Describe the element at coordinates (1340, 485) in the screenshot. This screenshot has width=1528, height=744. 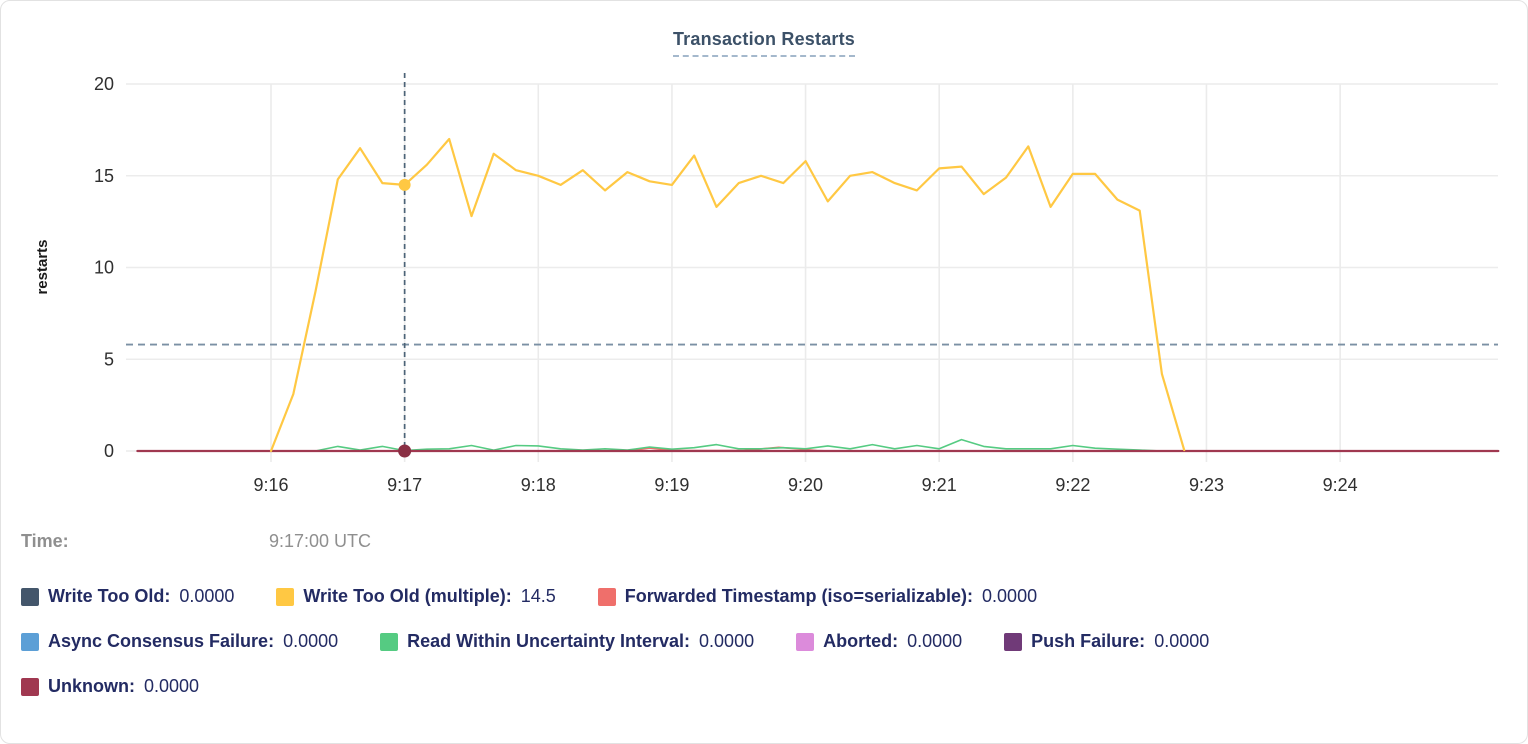
I see `x-tick-label: 9:24` at that location.